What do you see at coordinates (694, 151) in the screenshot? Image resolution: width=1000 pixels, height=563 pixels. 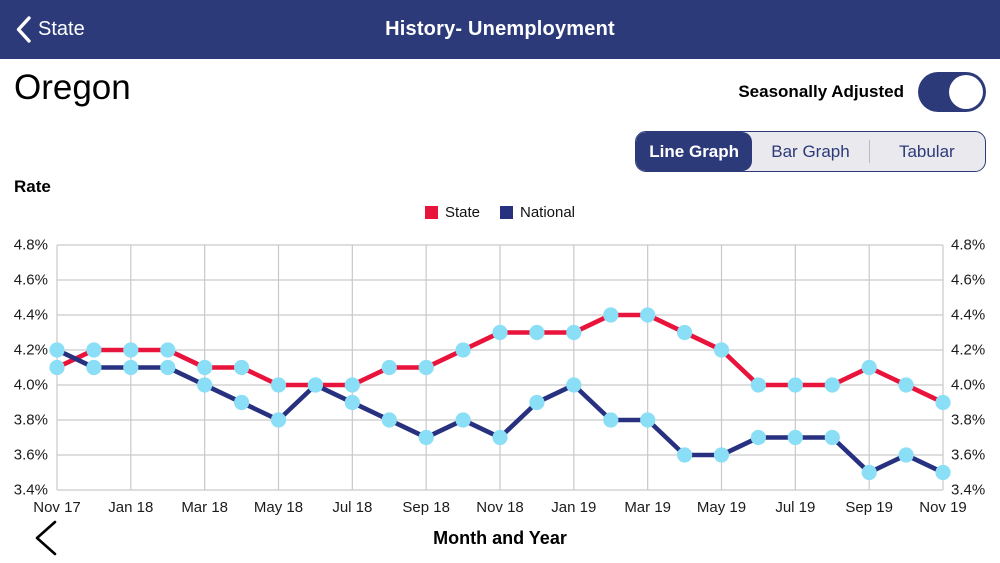 I see `tab-line-graph: Line Graph` at bounding box center [694, 151].